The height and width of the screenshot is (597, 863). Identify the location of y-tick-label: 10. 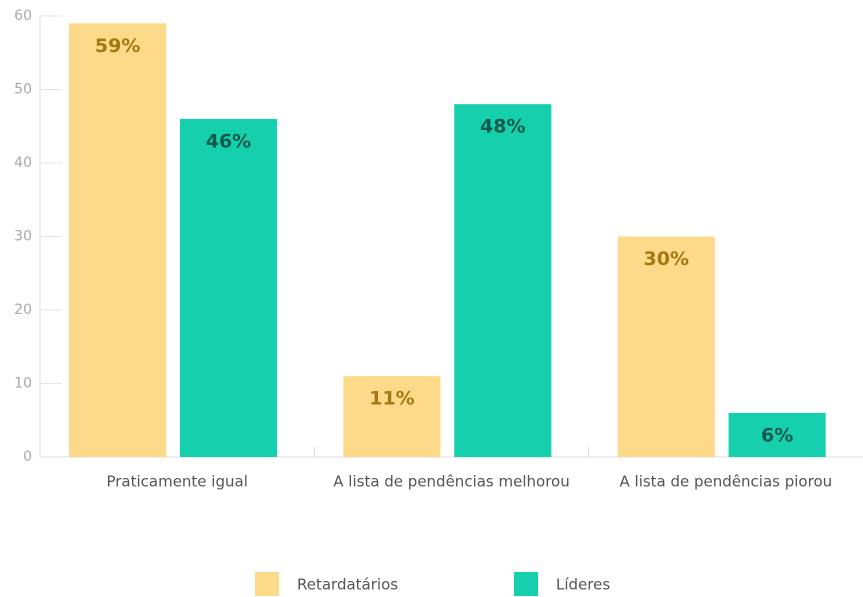
(23, 384).